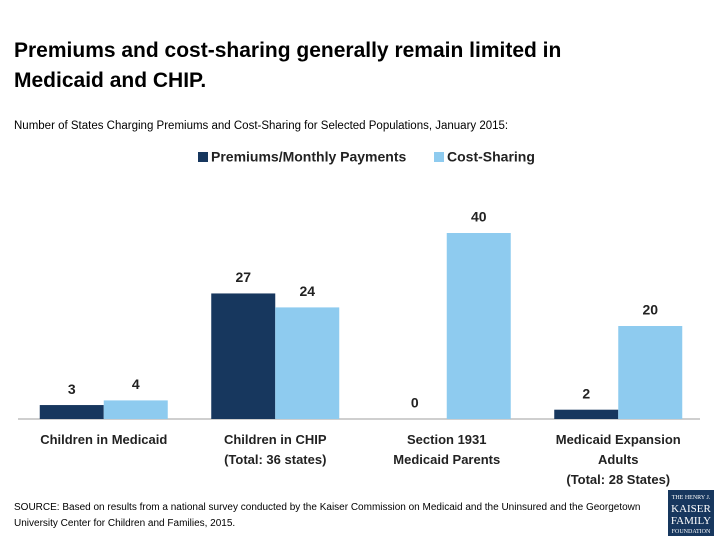 The image size is (720, 540). Describe the element at coordinates (691, 532) in the screenshot. I see `logo-text: FOUNDATION` at that location.